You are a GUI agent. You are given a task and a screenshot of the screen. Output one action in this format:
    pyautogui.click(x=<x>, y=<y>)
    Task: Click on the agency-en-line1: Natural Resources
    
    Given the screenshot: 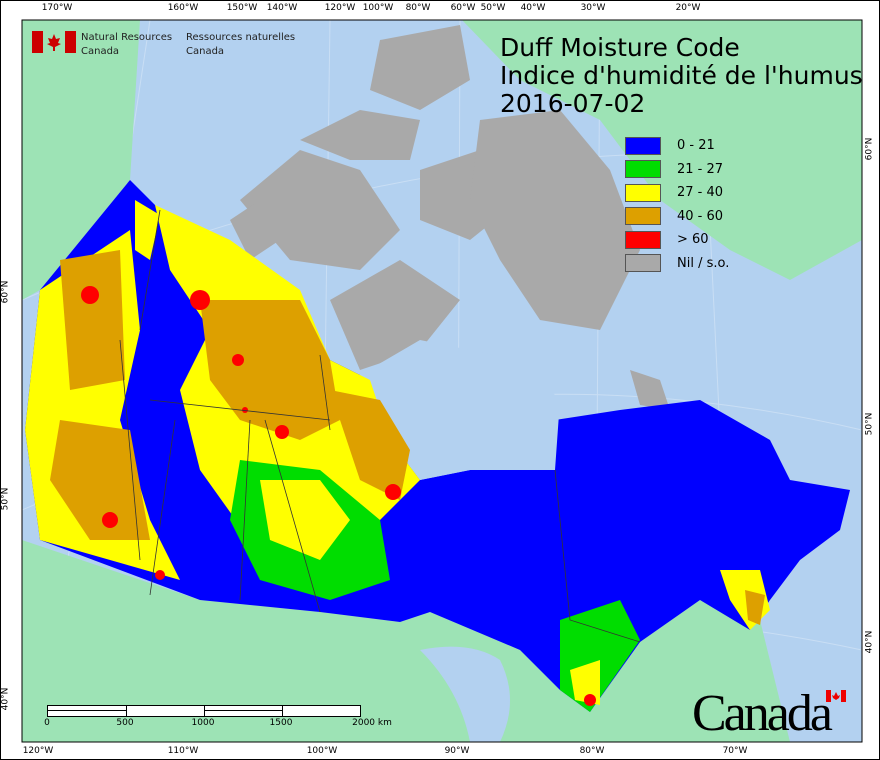 What is the action you would take?
    pyautogui.click(x=127, y=37)
    